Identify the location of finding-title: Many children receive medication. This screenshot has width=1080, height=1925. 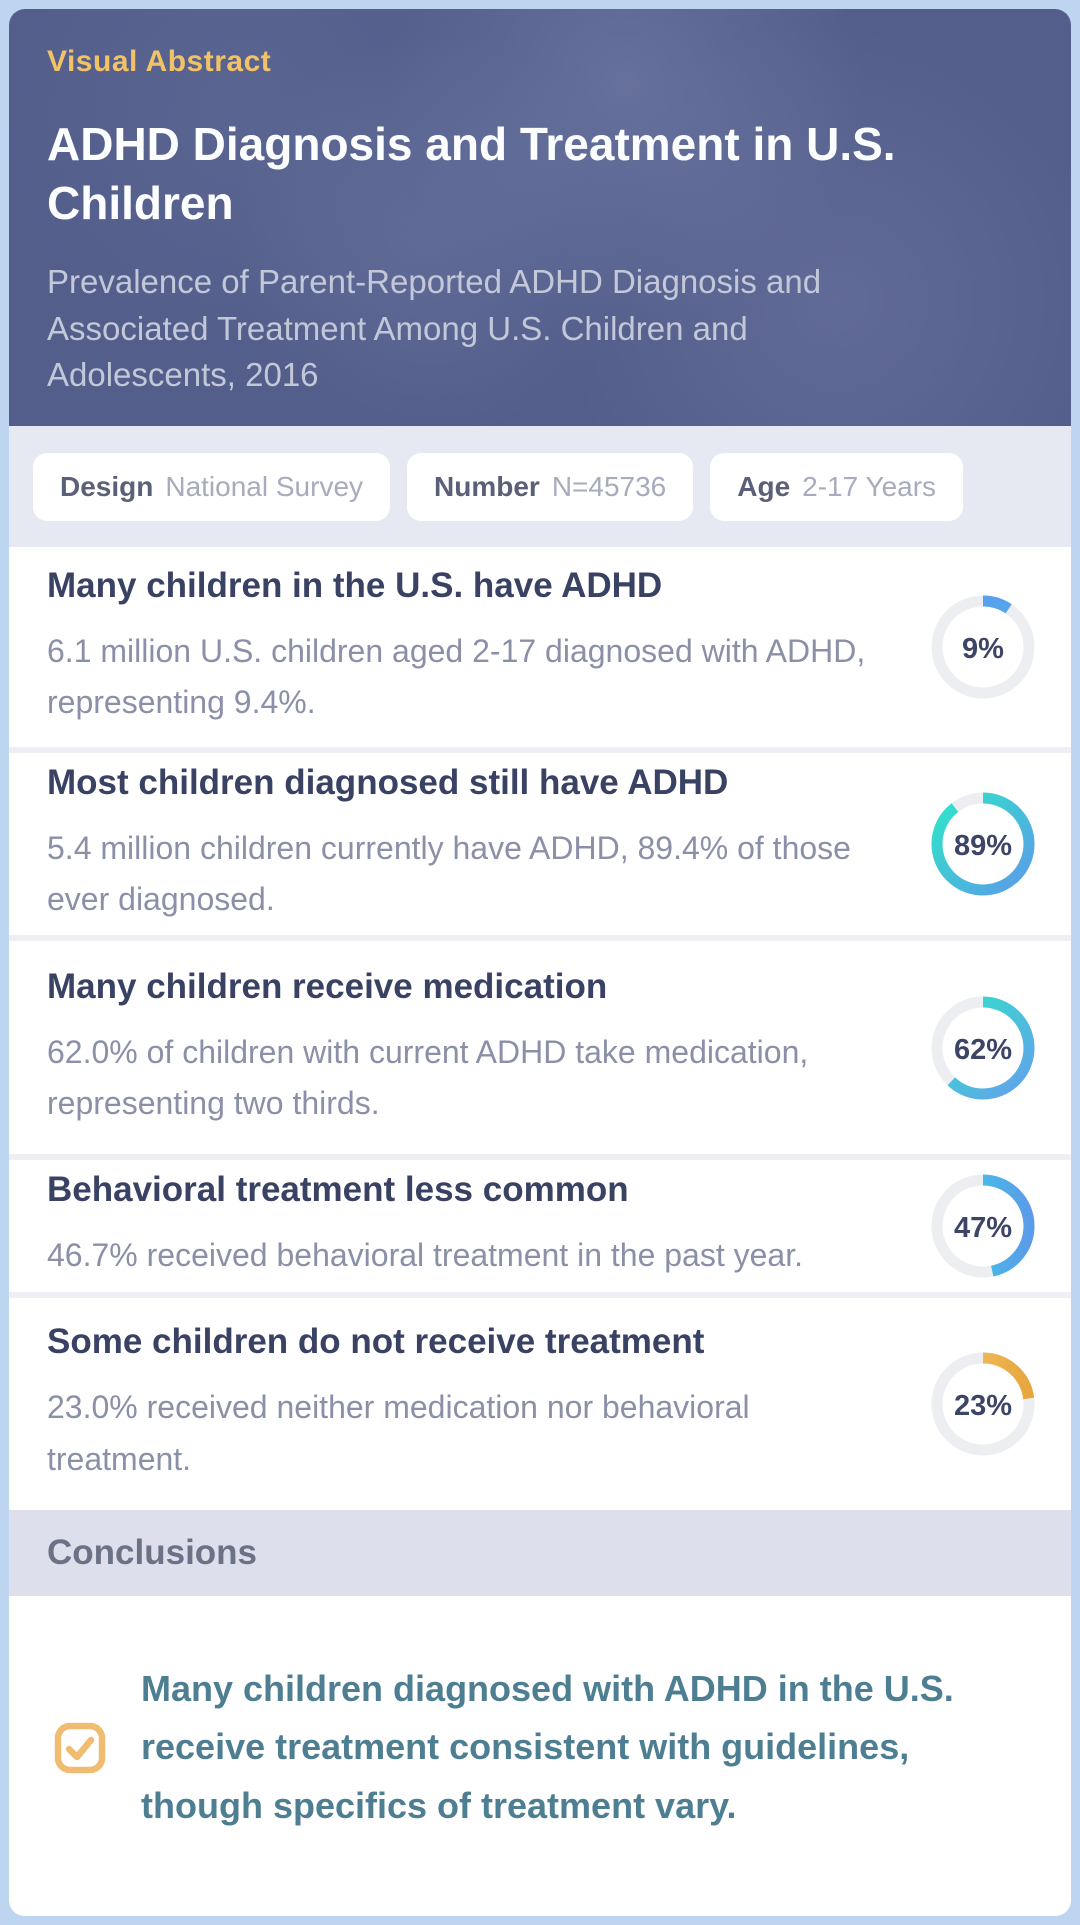
(327, 986).